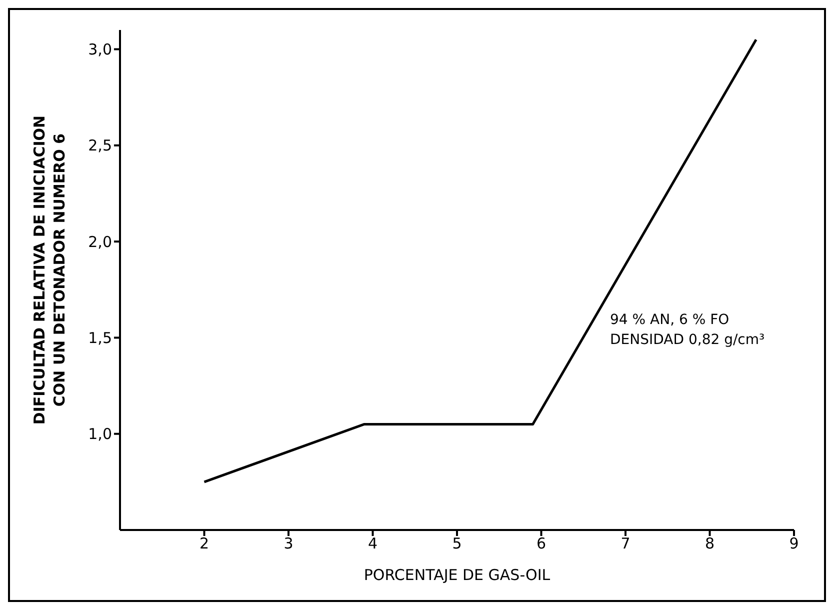  Describe the element at coordinates (625, 543) in the screenshot. I see `x-tick-label: 7` at that location.